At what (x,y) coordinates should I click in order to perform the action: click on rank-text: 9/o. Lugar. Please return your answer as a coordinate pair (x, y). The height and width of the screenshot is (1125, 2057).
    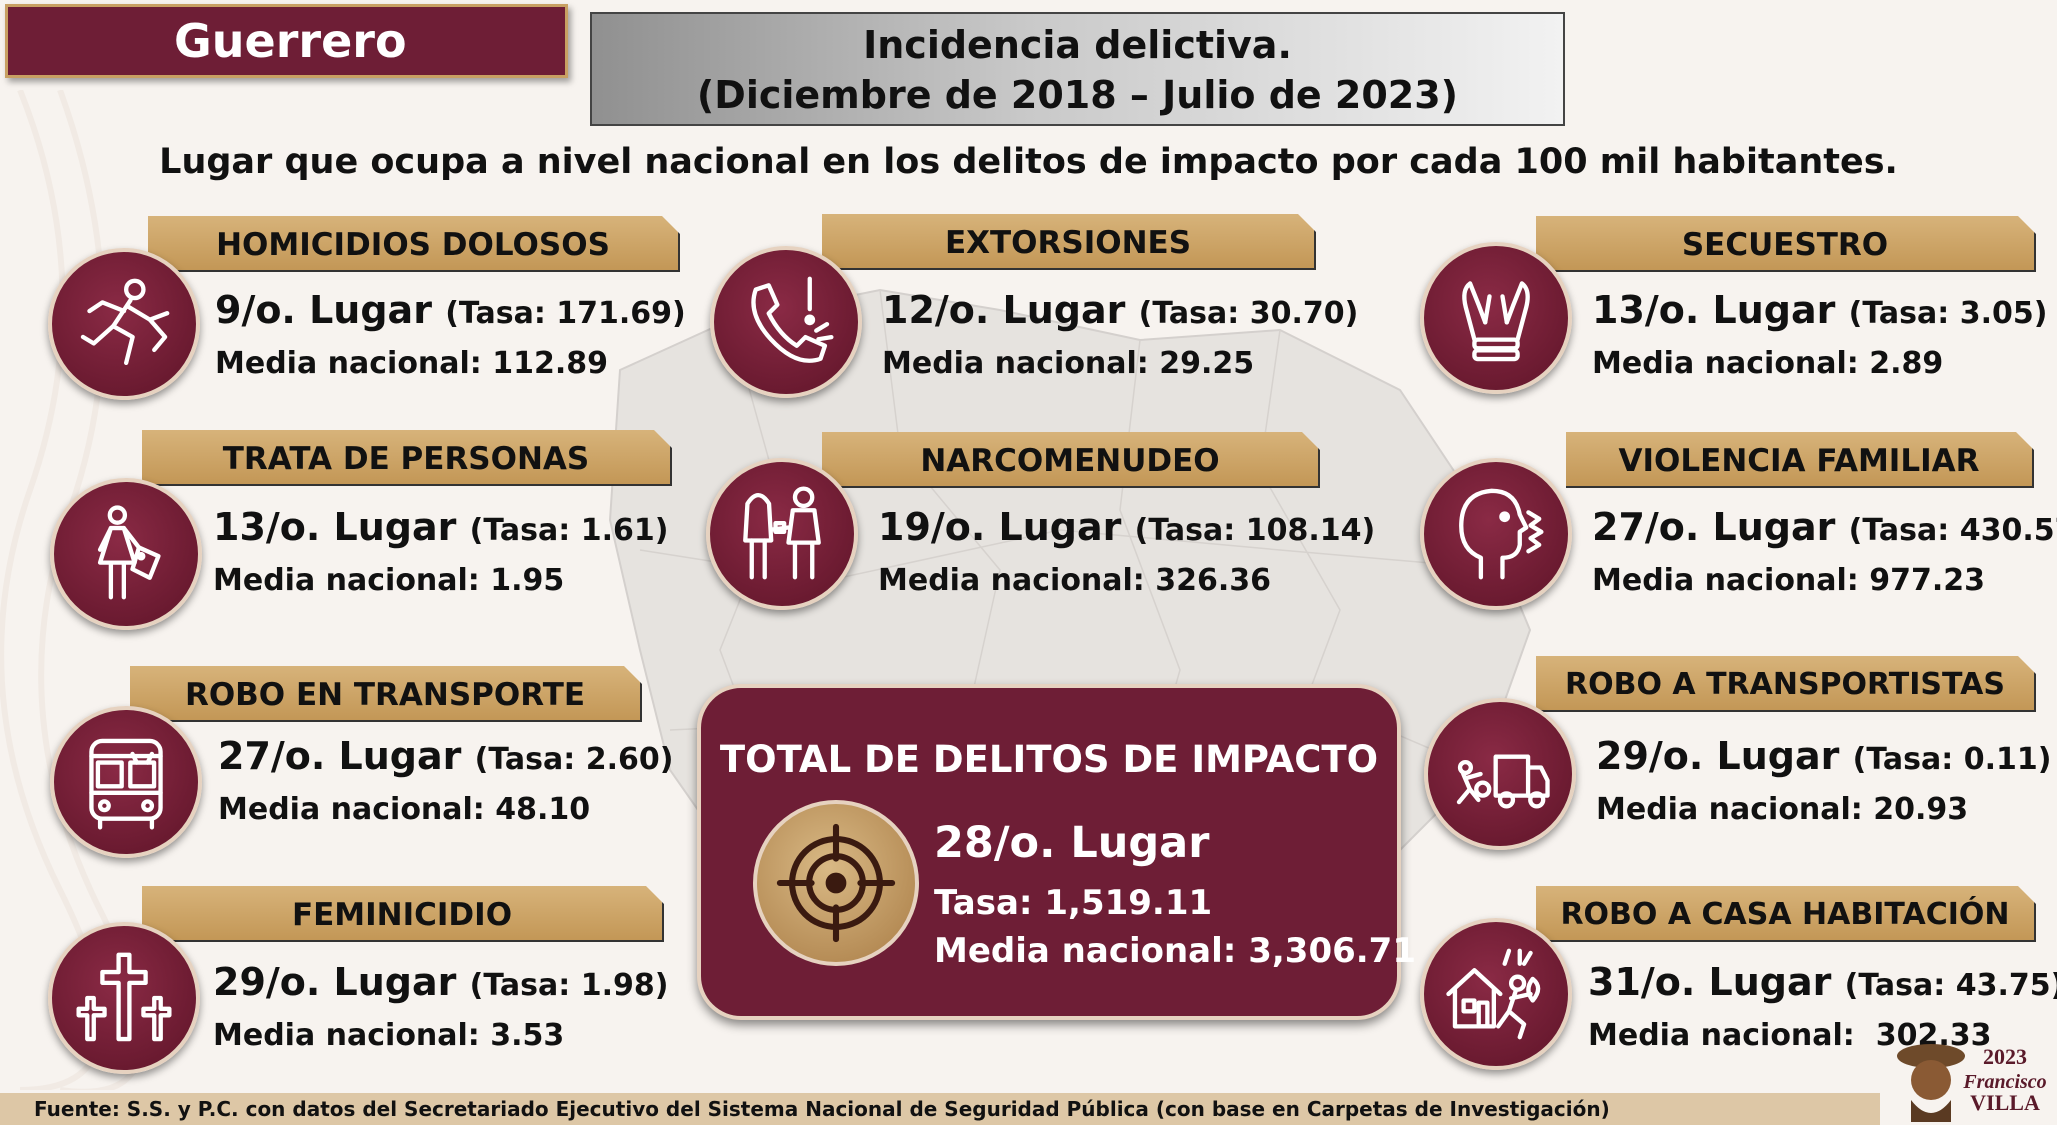
    Looking at the image, I should click on (323, 310).